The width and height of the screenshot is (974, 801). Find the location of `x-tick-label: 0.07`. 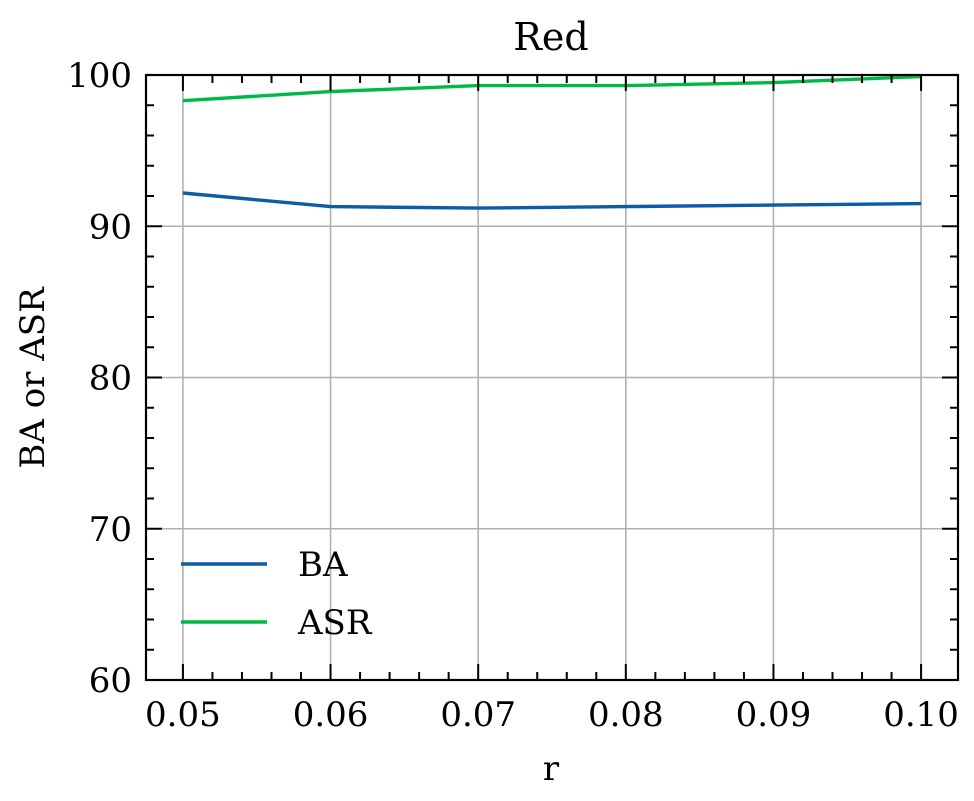

x-tick-label: 0.07 is located at coordinates (478, 715).